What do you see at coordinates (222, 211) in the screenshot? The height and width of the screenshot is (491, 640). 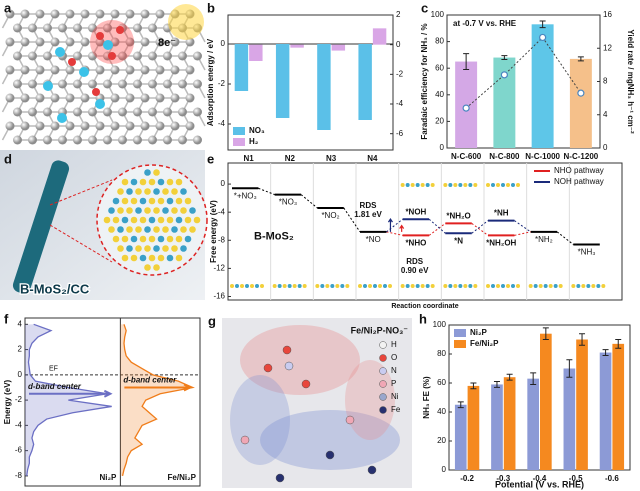 I see `tick-label: -4` at bounding box center [222, 211].